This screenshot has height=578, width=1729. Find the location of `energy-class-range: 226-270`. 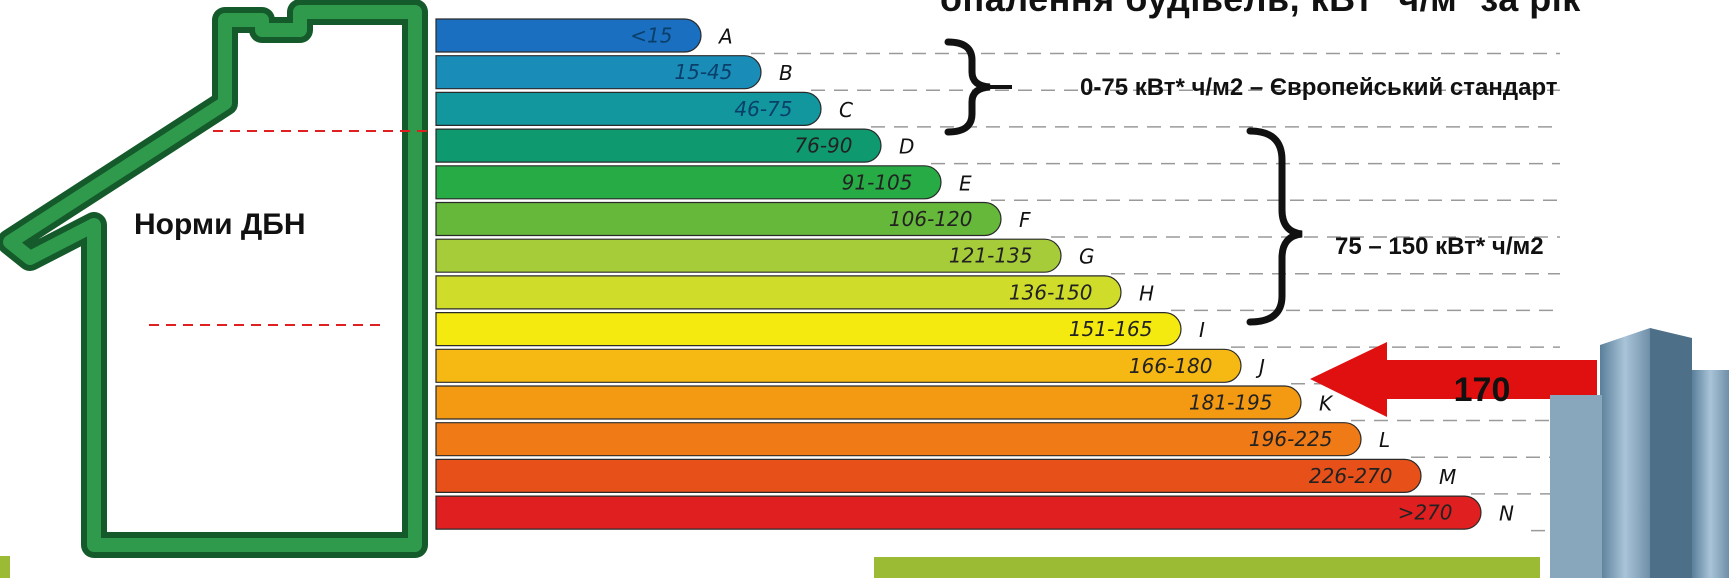

energy-class-range: 226-270 is located at coordinates (1351, 476).